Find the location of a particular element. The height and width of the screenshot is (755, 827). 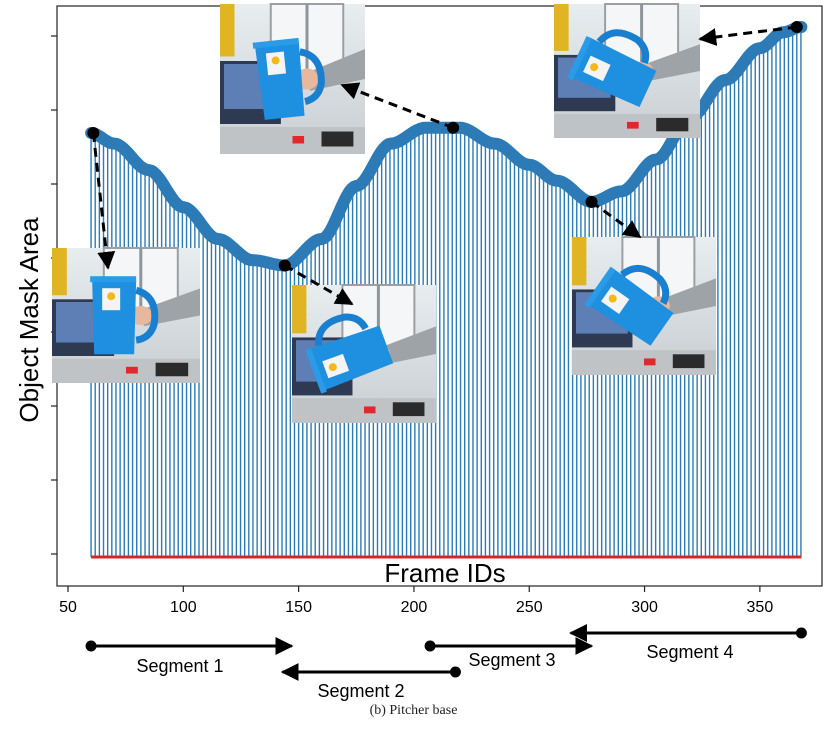

x-tick-label: 350 is located at coordinates (760, 607).